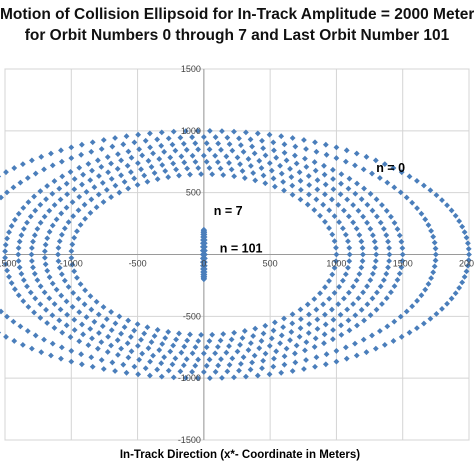  What do you see at coordinates (189, 440) in the screenshot?
I see `y-tick-label: -1500` at bounding box center [189, 440].